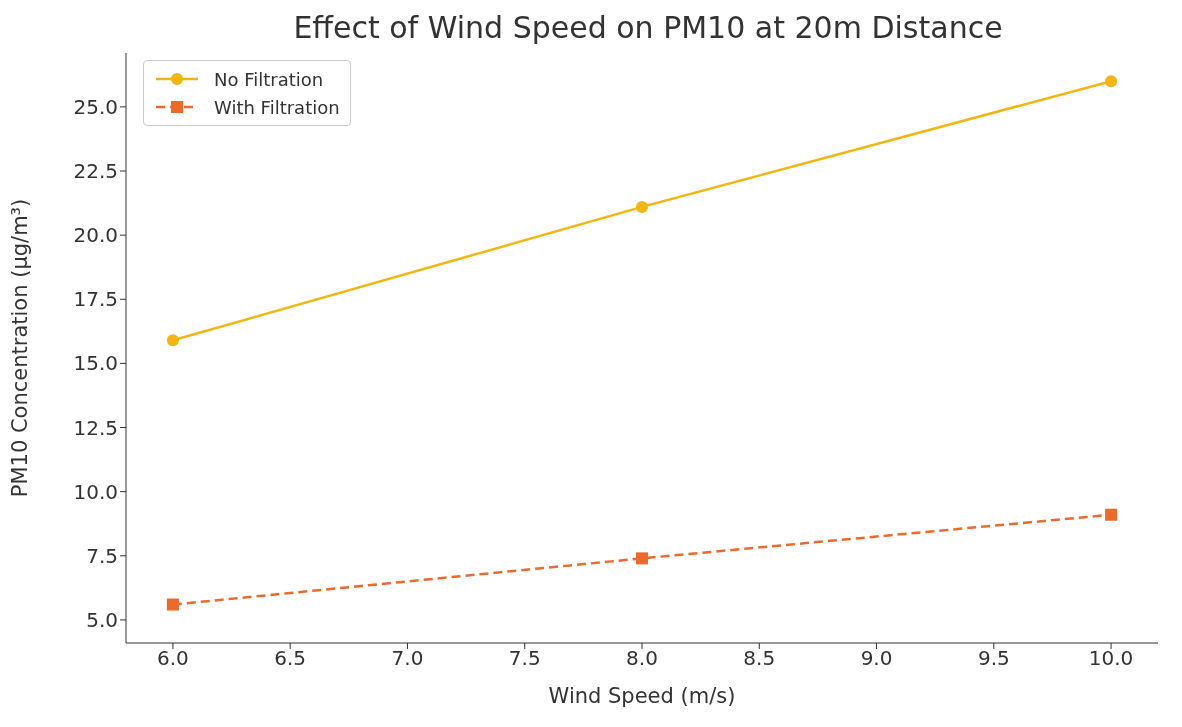  What do you see at coordinates (95, 299) in the screenshot?
I see `y-tick-label: 17.5` at bounding box center [95, 299].